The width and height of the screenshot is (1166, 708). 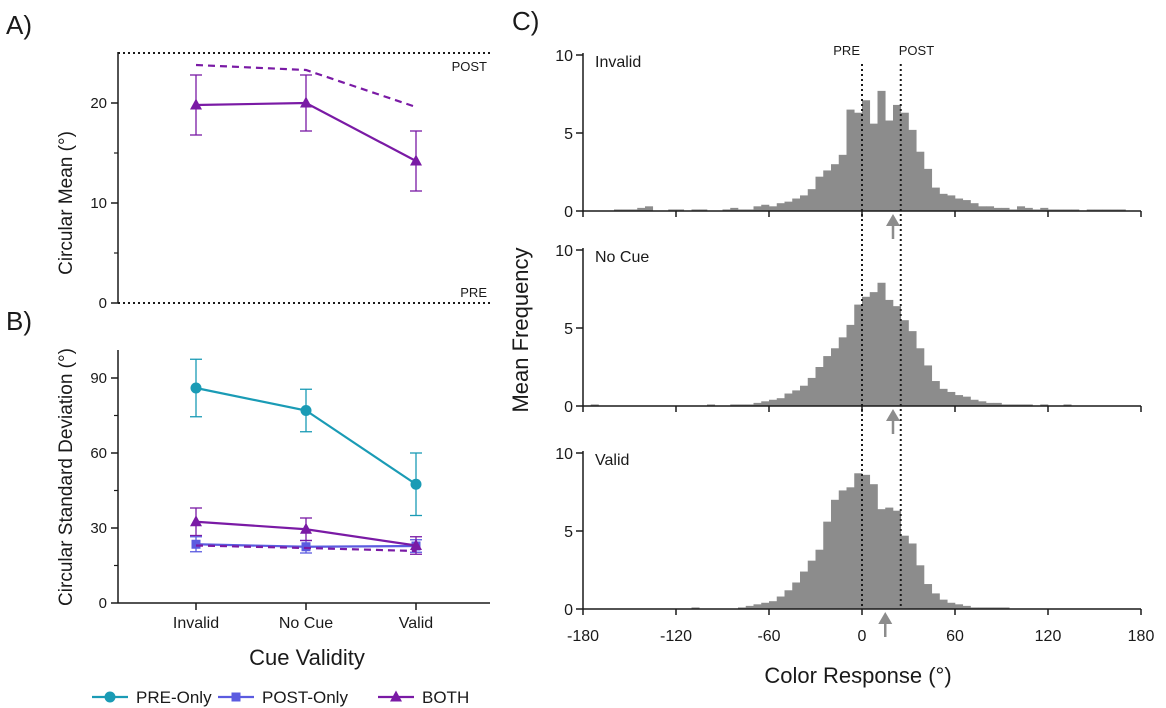 I want to click on histogram-invalid: 0 5 10 Invalid, so click(x=848, y=143).